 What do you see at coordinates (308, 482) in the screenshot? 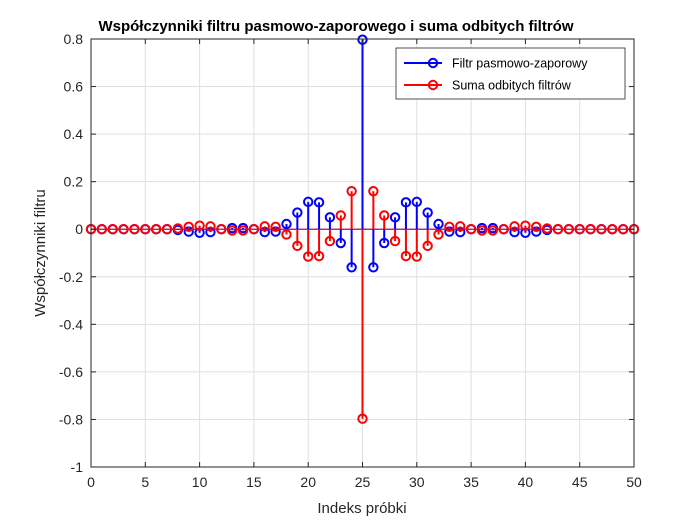
I see `x-tick-label: 20` at bounding box center [308, 482].